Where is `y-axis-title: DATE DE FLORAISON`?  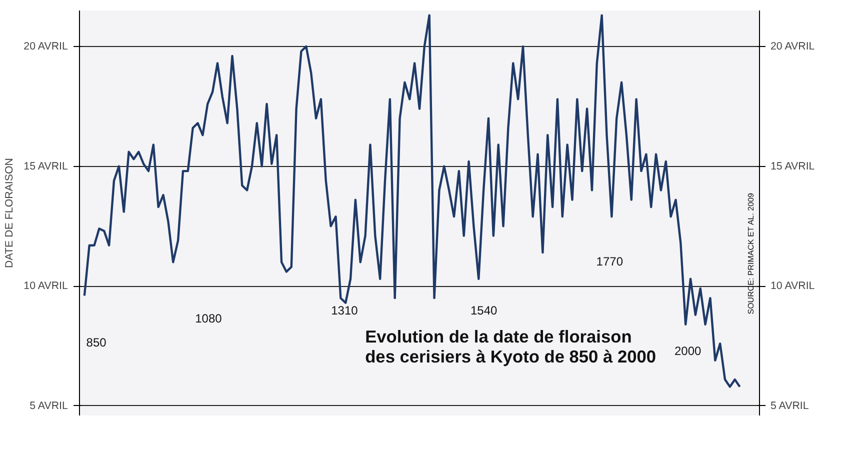
y-axis-title: DATE DE FLORAISON is located at coordinates (10, 213).